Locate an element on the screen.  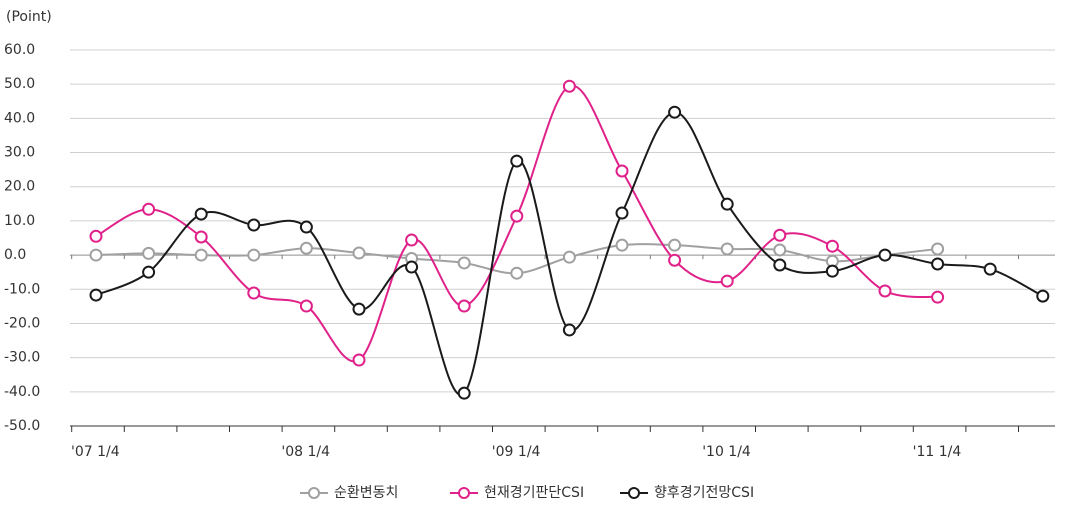
y-tick-label: 0.0 is located at coordinates (15, 255).